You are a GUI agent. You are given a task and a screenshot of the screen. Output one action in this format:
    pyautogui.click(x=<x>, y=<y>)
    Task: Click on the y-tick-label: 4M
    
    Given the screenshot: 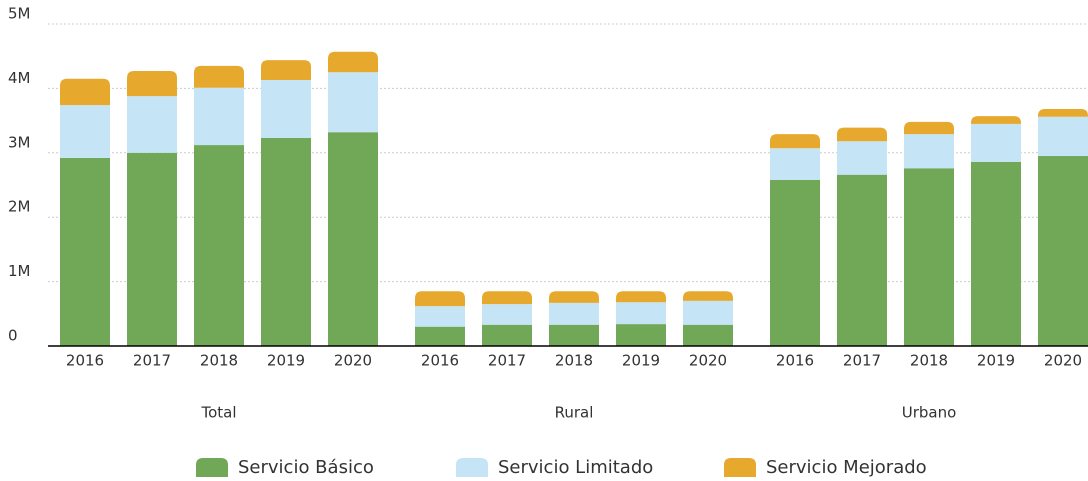 What is the action you would take?
    pyautogui.click(x=19, y=78)
    